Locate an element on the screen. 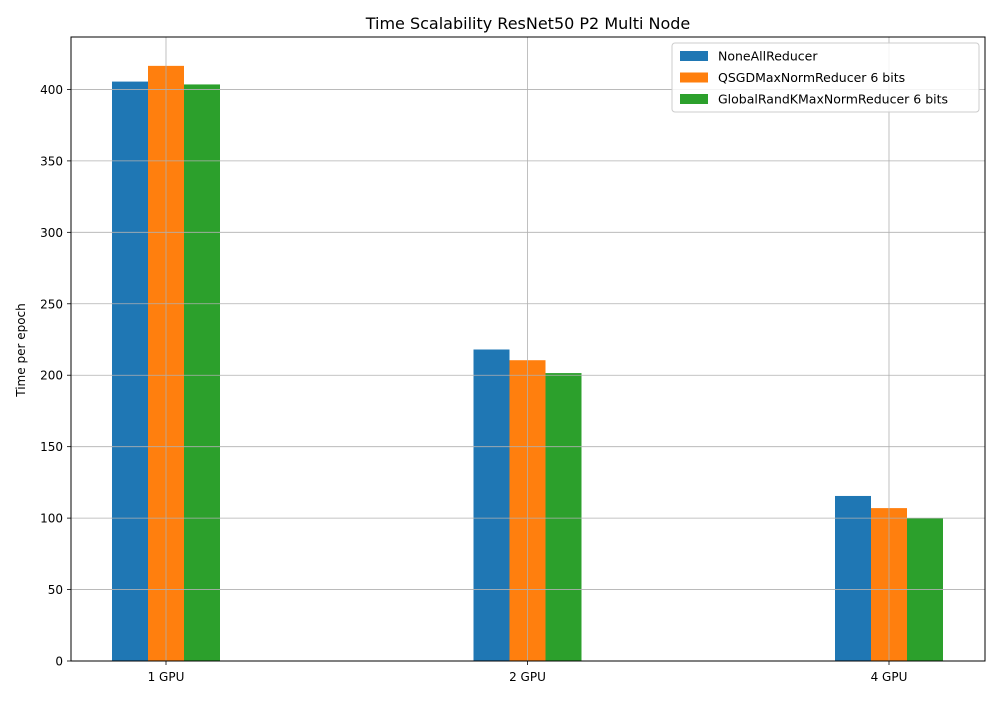 The width and height of the screenshot is (1000, 704). y-tick-label: 200 is located at coordinates (51, 376).